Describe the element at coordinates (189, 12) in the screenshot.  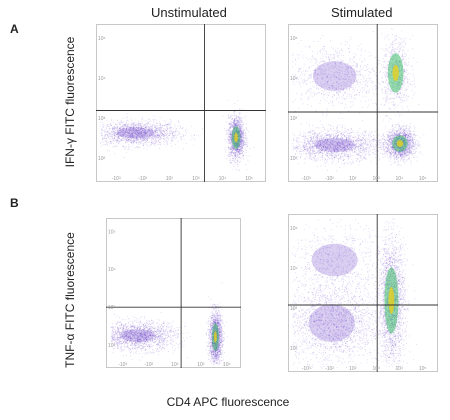
I see `column-title-unstimulated: Unstimulated` at that location.